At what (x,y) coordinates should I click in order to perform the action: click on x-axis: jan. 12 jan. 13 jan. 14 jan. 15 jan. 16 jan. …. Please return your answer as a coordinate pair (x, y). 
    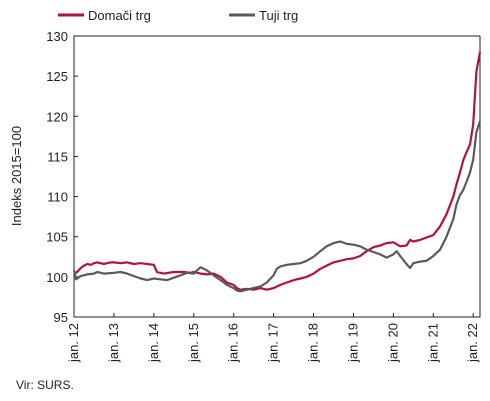
    Looking at the image, I should click on (273, 338).